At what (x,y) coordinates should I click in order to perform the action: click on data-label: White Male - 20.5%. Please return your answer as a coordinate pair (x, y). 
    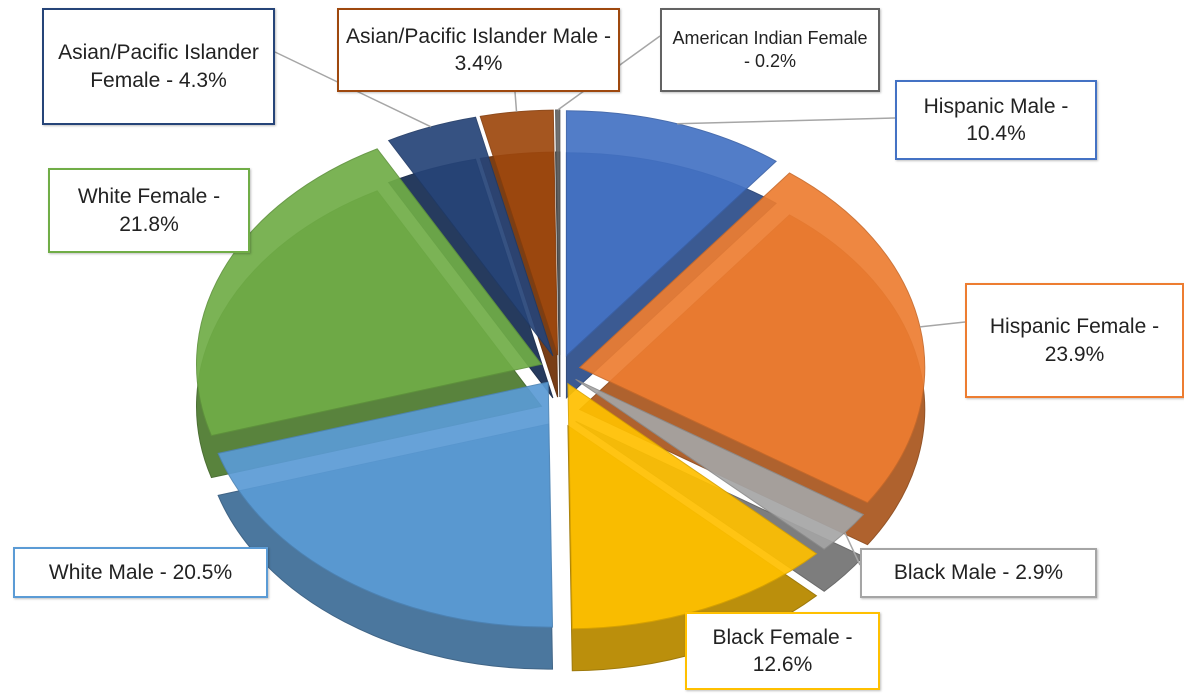
    Looking at the image, I should click on (140, 572).